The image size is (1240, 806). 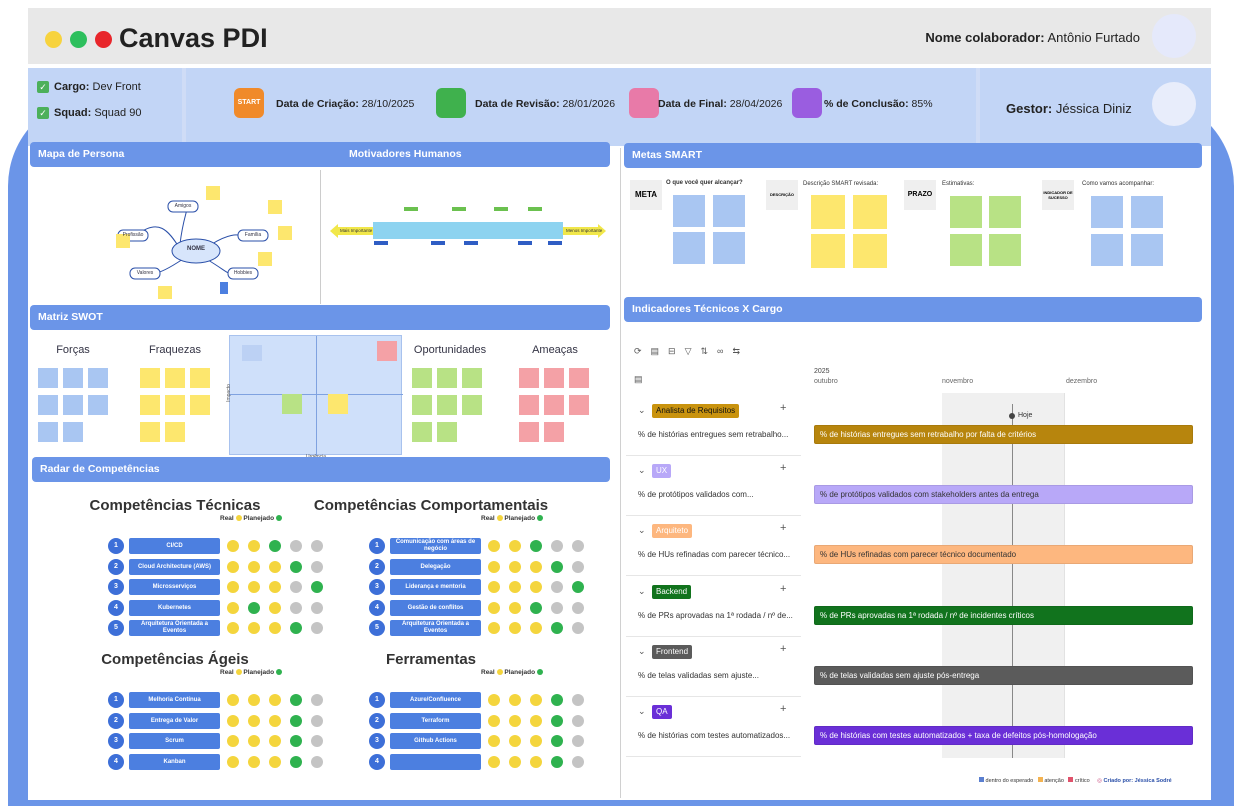 What do you see at coordinates (435, 720) in the screenshot?
I see `competency-label: Terraform` at bounding box center [435, 720].